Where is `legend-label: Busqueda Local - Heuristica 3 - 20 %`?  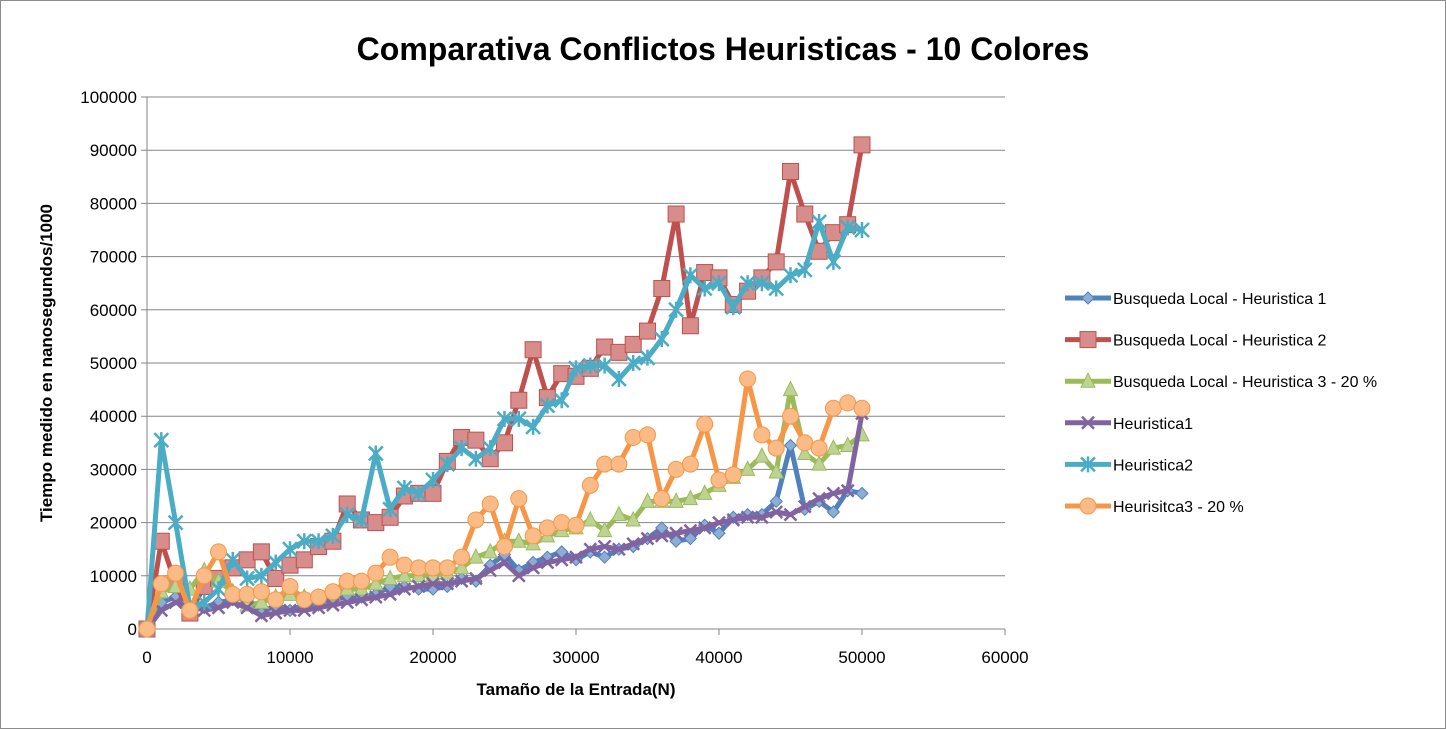
legend-label: Busqueda Local - Heuristica 3 - 20 % is located at coordinates (1245, 382).